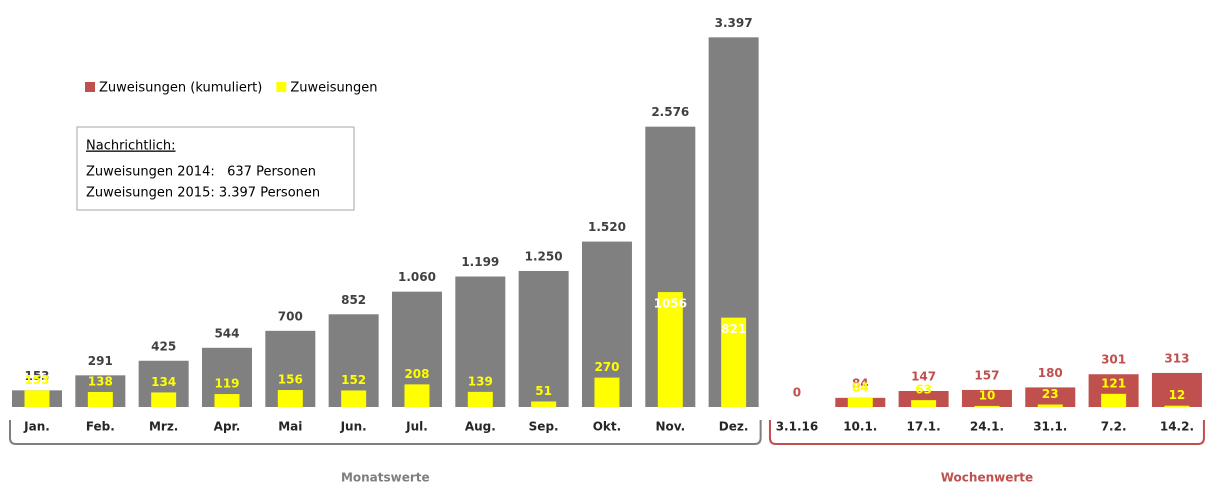 This screenshot has height=486, width=1206. I want to click on value-label: 2.576, so click(670, 112).